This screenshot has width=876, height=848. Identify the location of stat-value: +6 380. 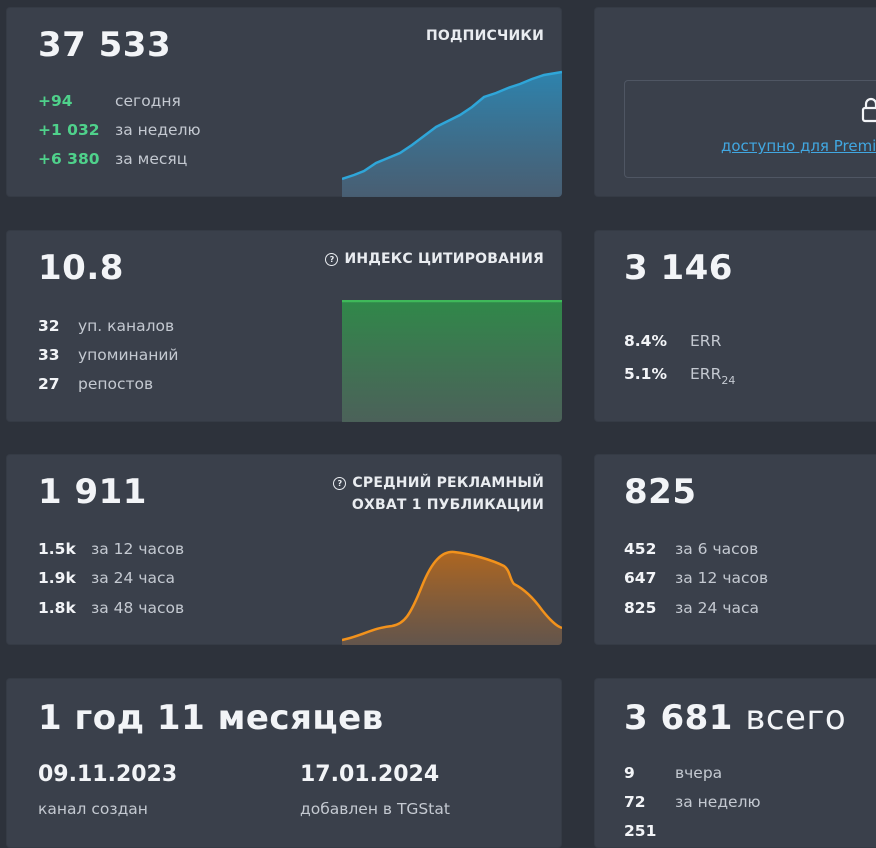
(69, 159).